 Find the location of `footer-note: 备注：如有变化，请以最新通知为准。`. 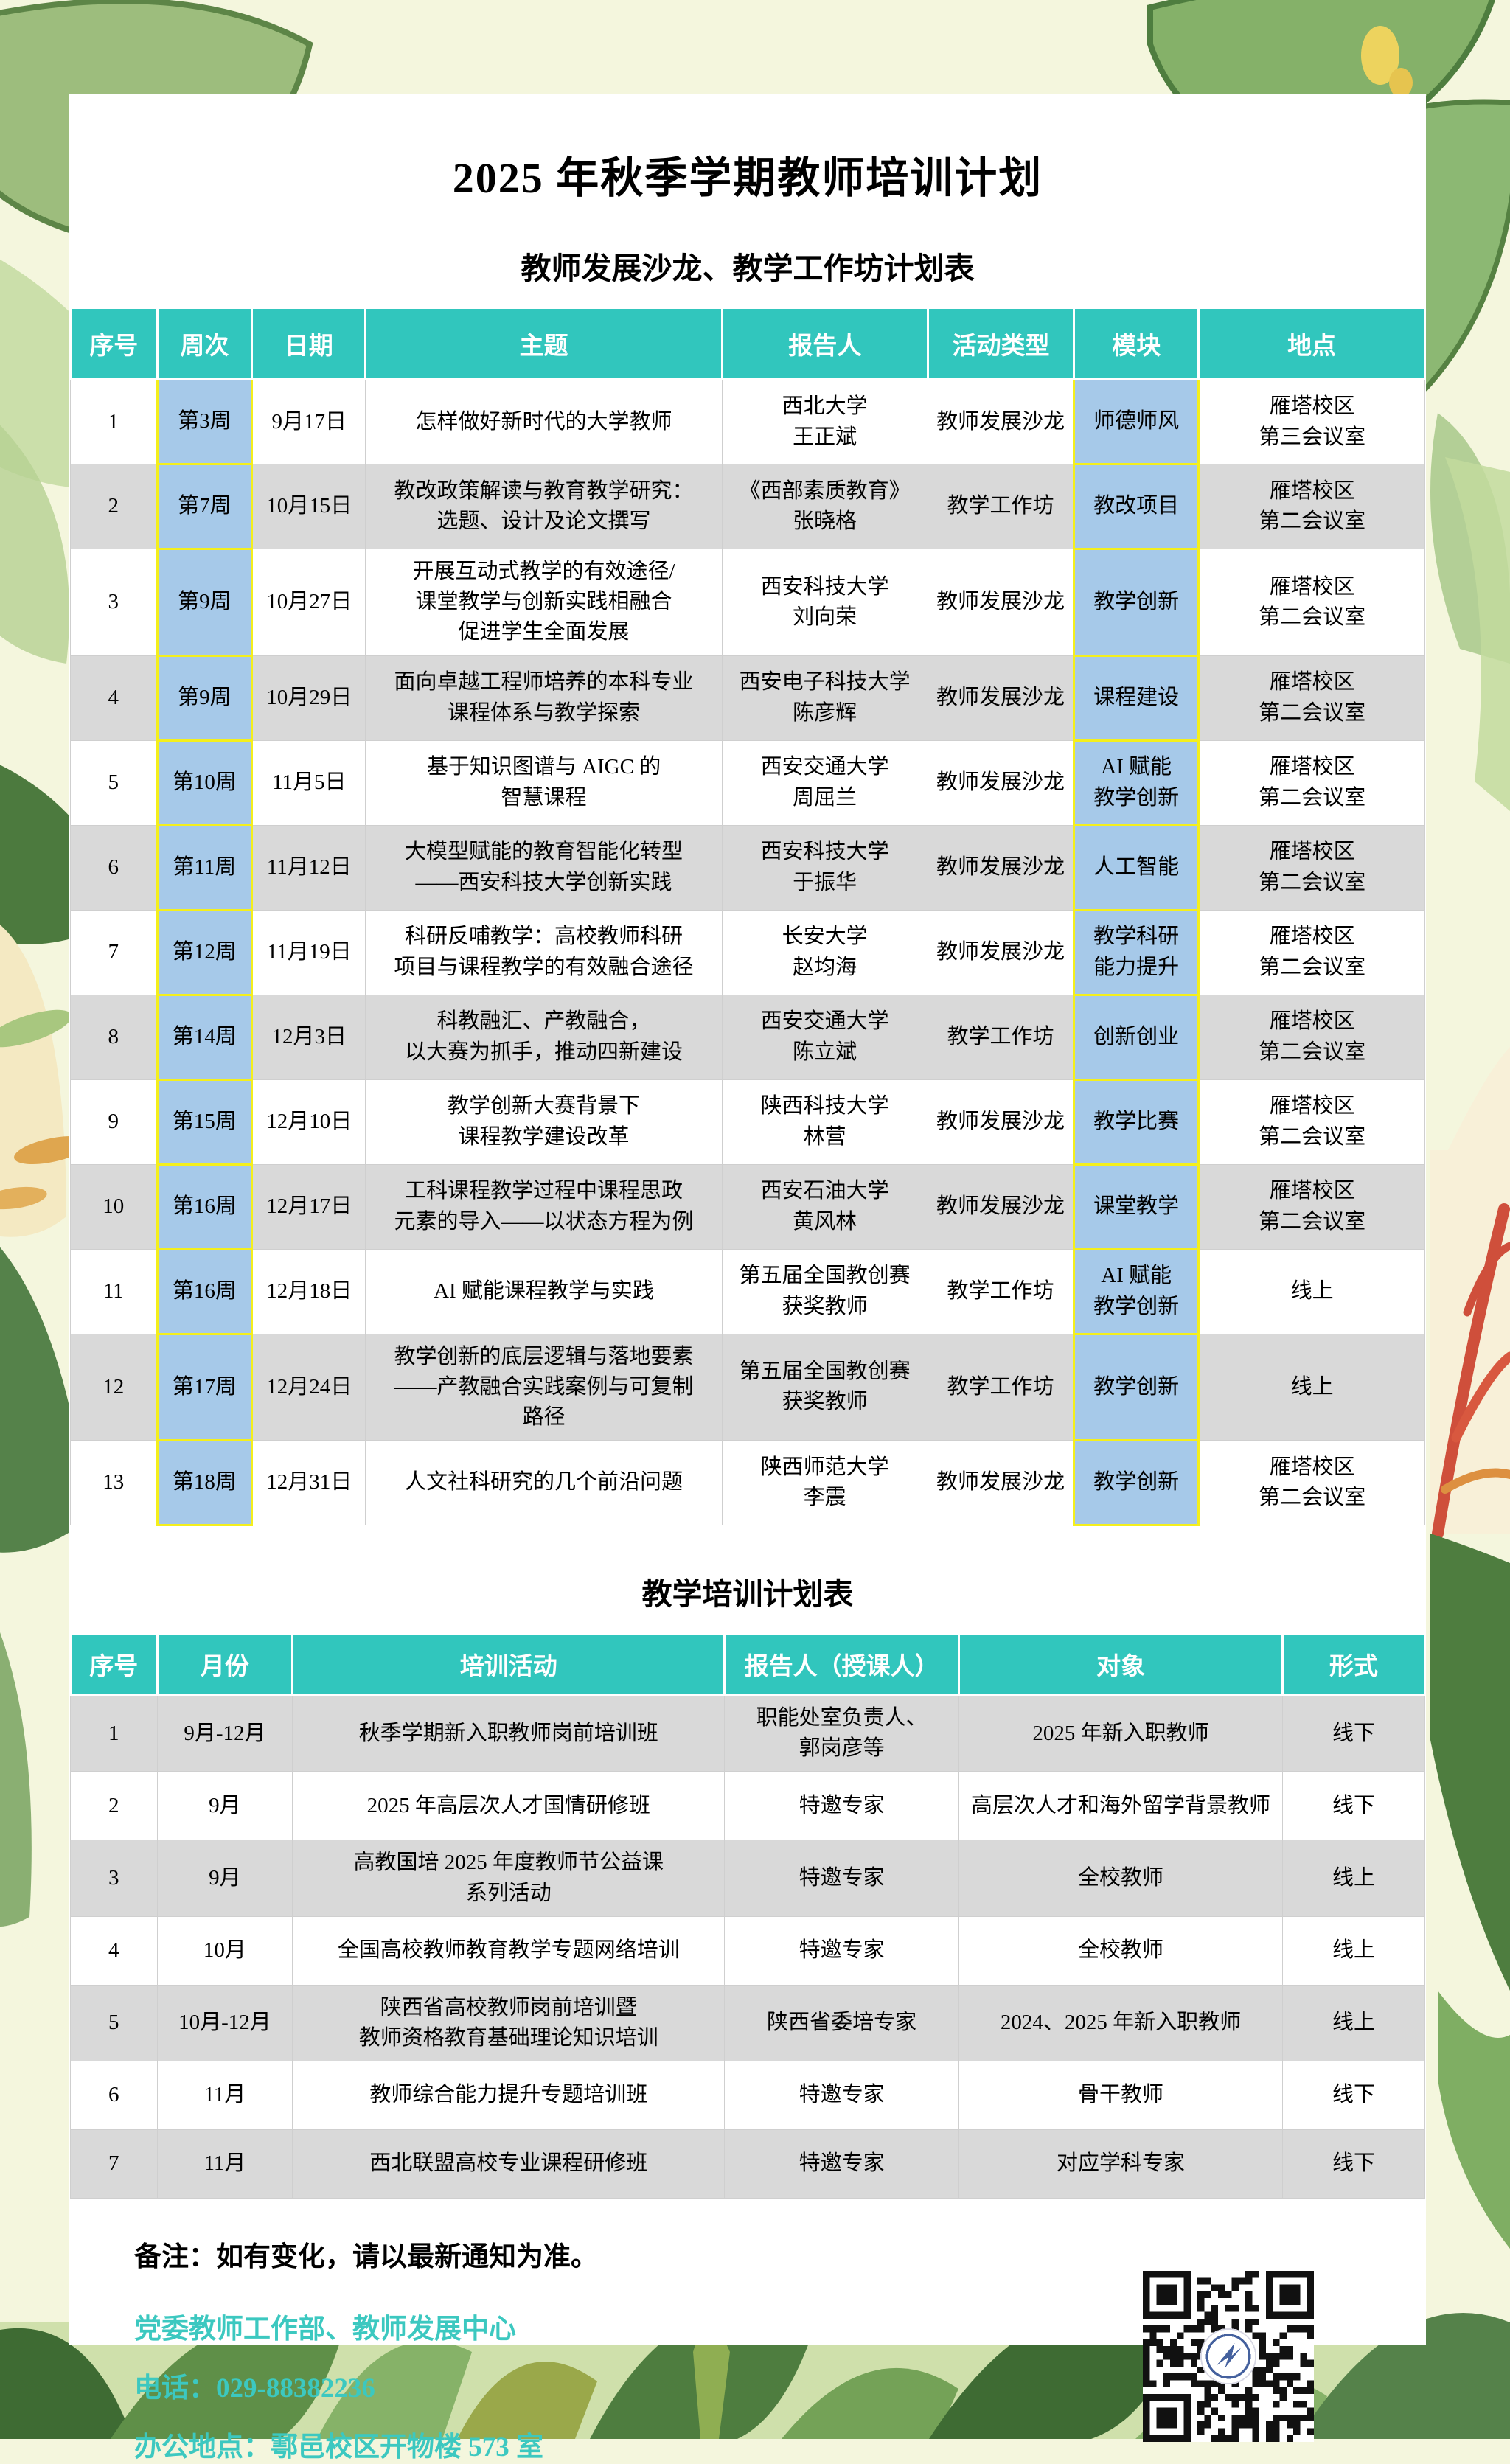

footer-note: 备注：如有变化，请以最新通知为准。 is located at coordinates (366, 2257).